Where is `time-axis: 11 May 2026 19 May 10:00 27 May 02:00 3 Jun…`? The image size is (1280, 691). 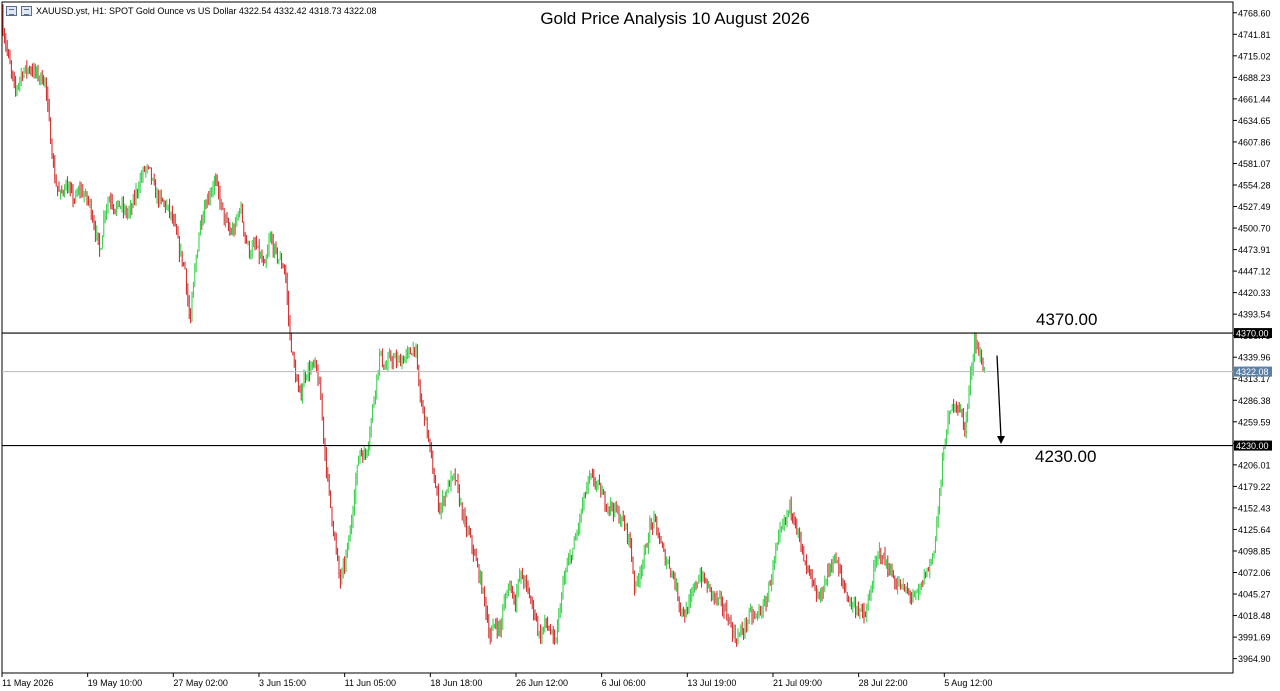
time-axis: 11 May 2026 19 May 10:00 27 May 02:00 3 Jun… is located at coordinates (496, 680).